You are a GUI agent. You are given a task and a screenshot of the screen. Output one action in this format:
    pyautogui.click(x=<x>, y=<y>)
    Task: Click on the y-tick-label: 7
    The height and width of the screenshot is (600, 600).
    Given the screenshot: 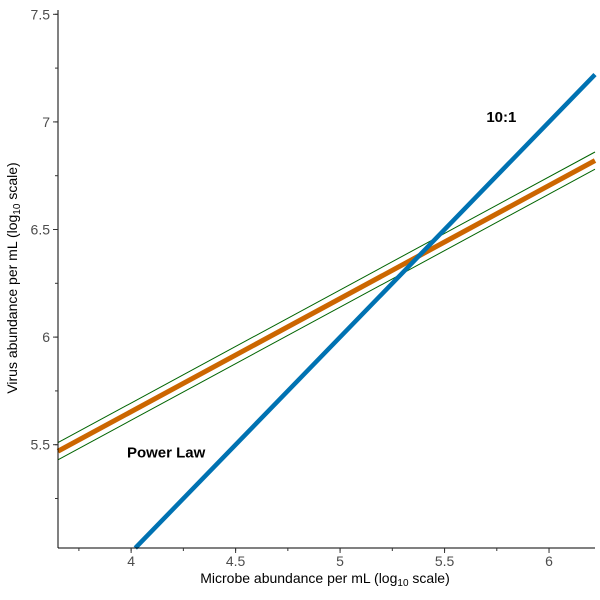 What is the action you would take?
    pyautogui.click(x=46, y=122)
    